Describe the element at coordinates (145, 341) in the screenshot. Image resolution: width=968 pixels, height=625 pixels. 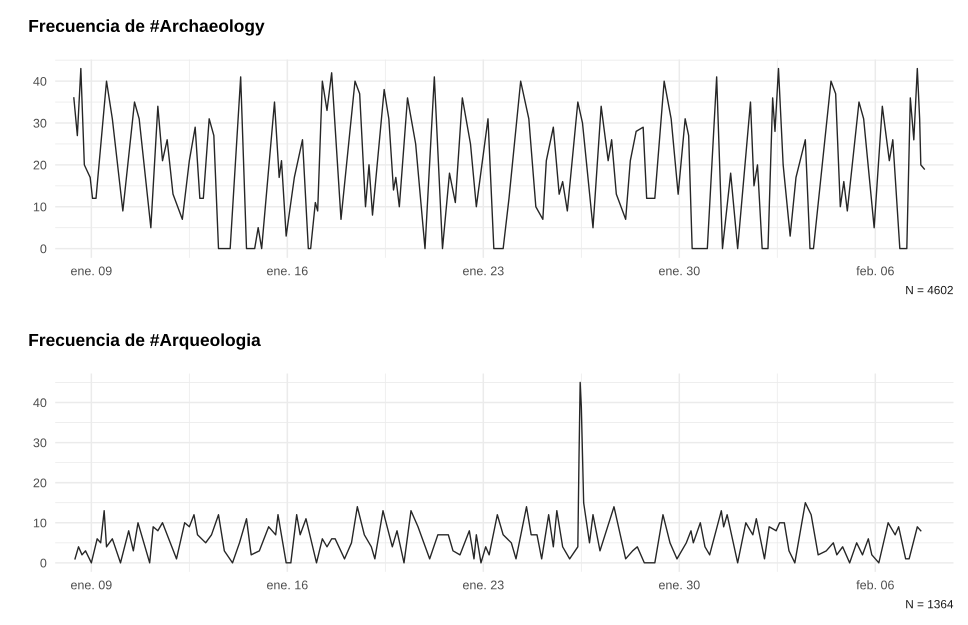
I see `chart-title: Frecuencia de #Arqueologia` at that location.